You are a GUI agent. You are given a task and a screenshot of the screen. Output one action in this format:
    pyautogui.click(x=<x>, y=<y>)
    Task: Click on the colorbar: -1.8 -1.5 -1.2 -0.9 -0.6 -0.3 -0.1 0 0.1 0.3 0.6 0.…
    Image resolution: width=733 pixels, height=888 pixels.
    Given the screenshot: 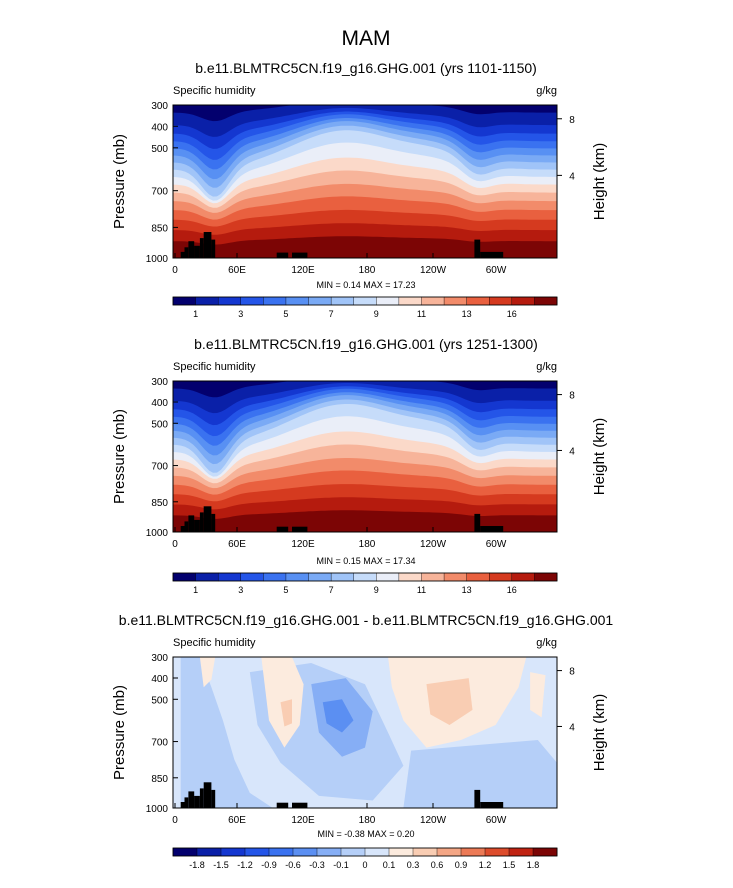 What is the action you would take?
    pyautogui.click(x=365, y=858)
    